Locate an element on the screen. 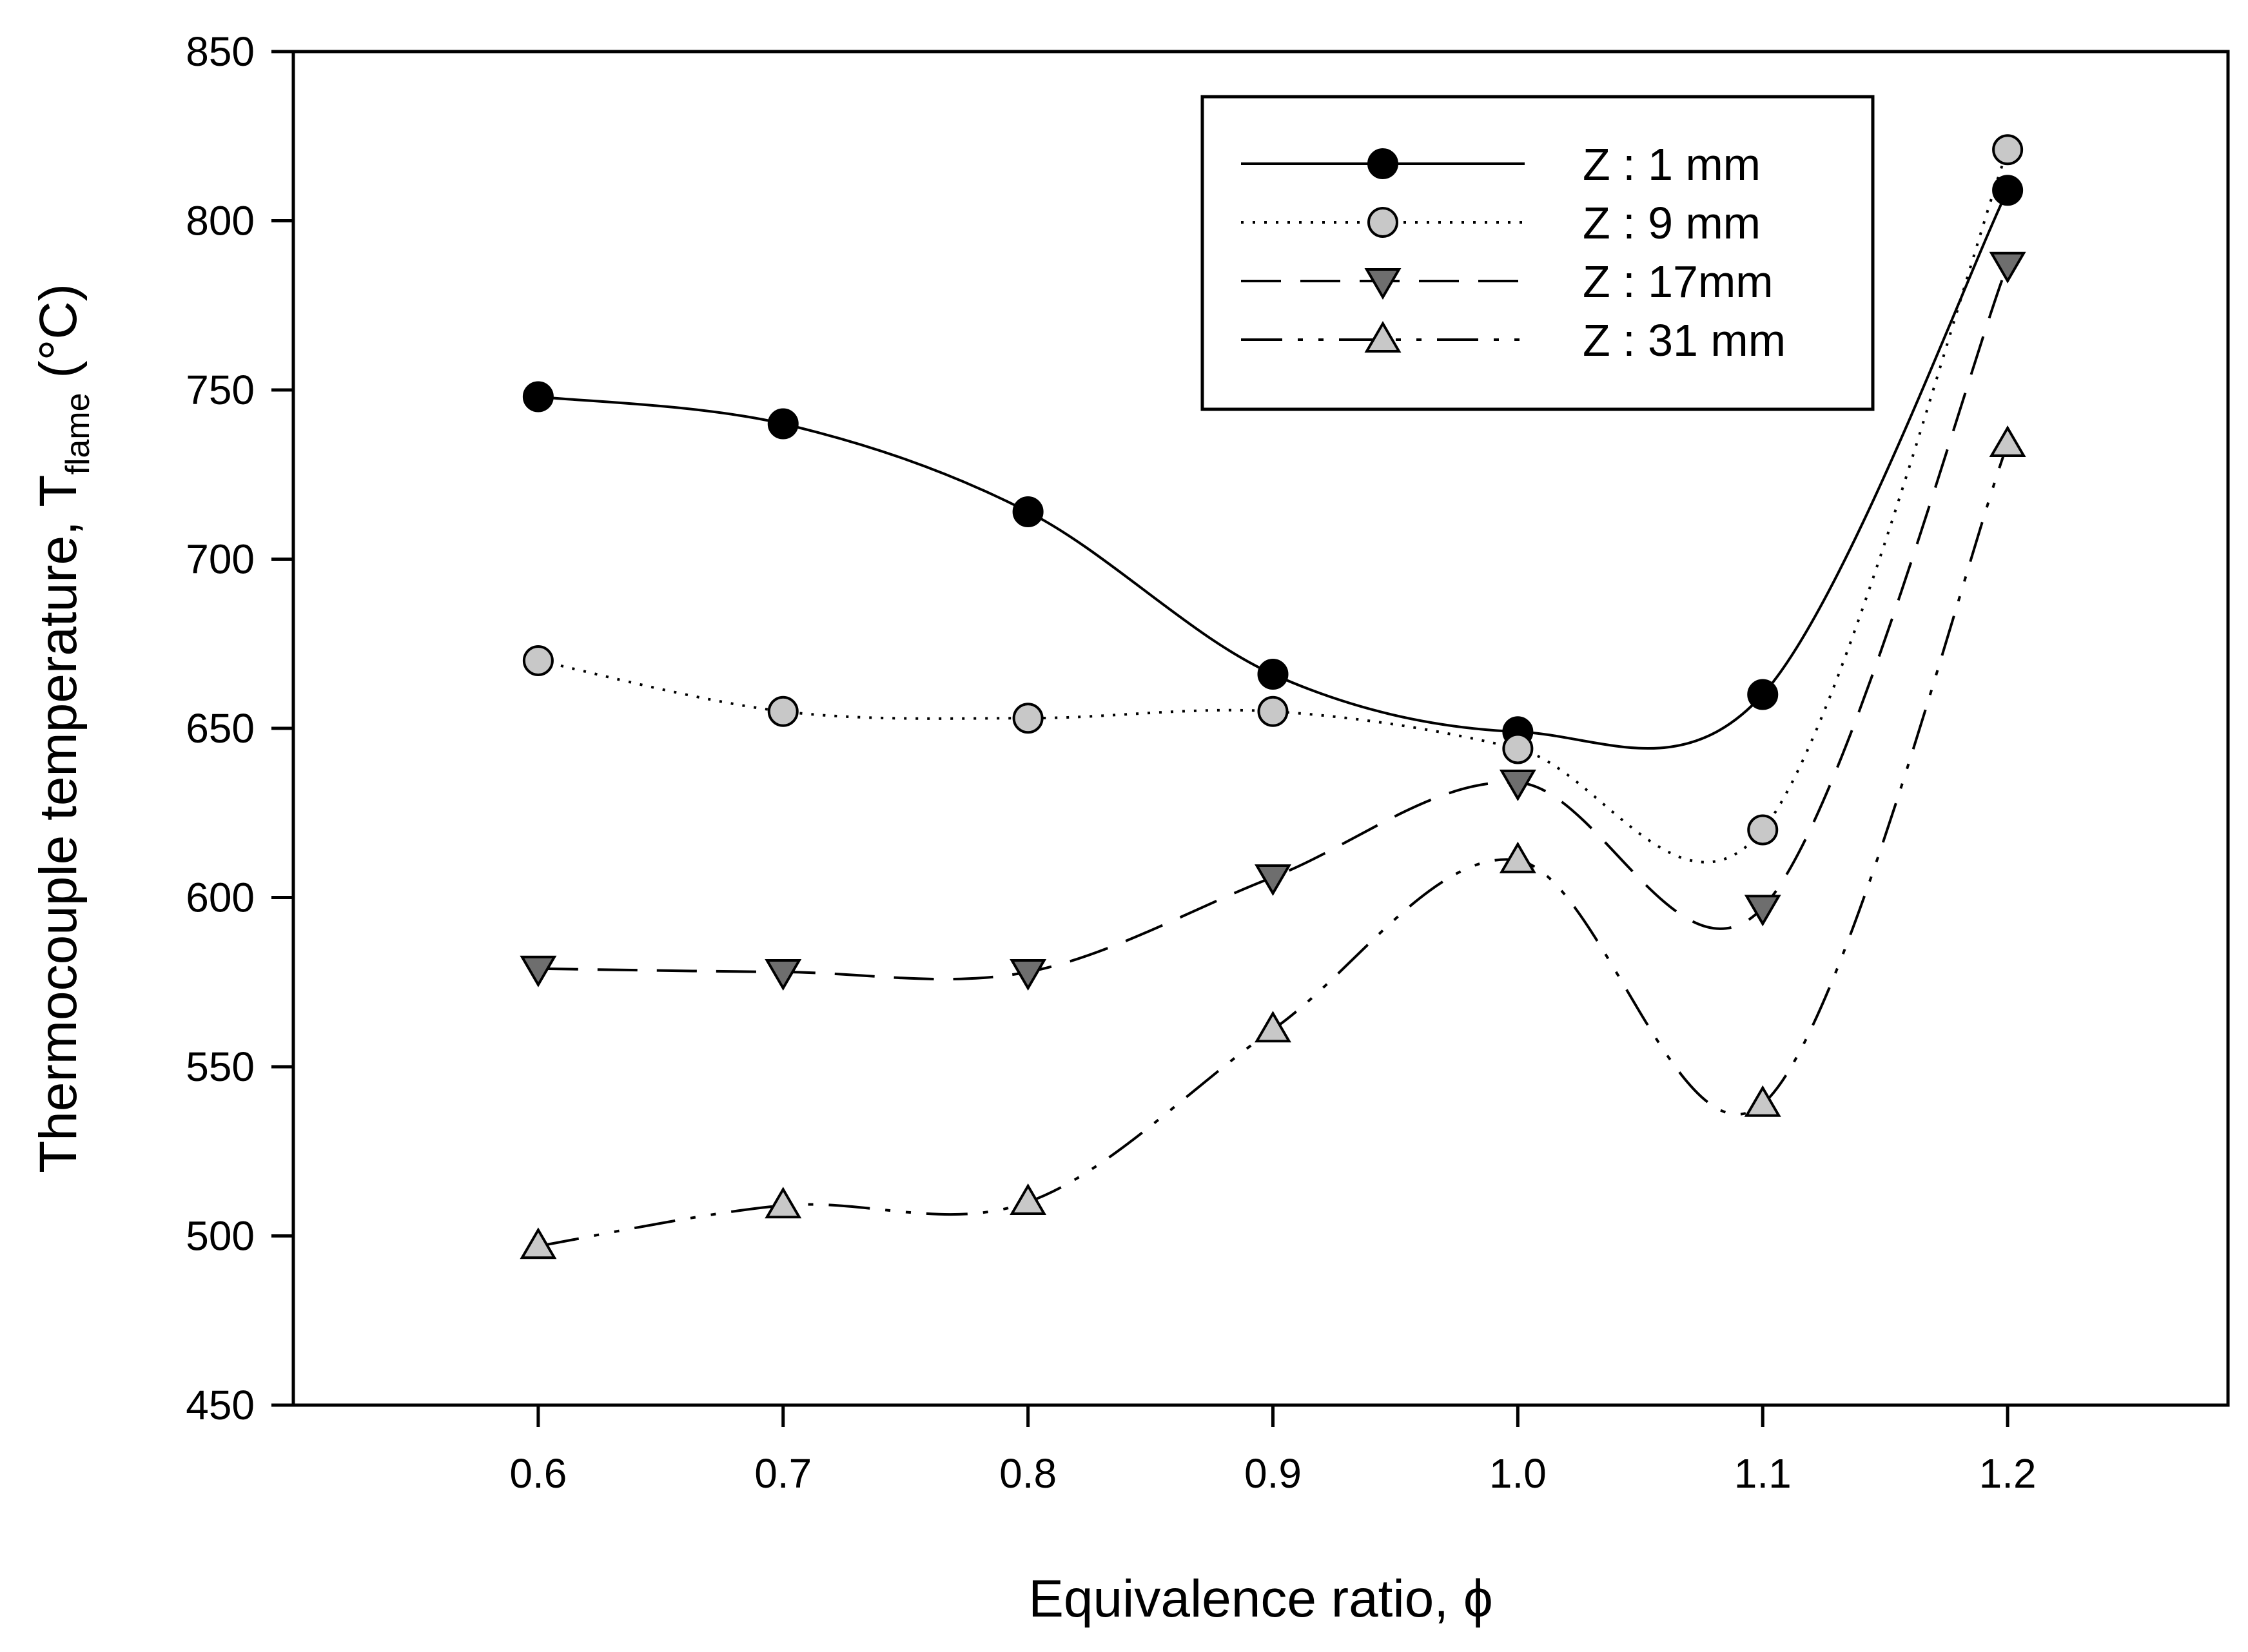  x-tick-label: 0.6 is located at coordinates (538, 1473).